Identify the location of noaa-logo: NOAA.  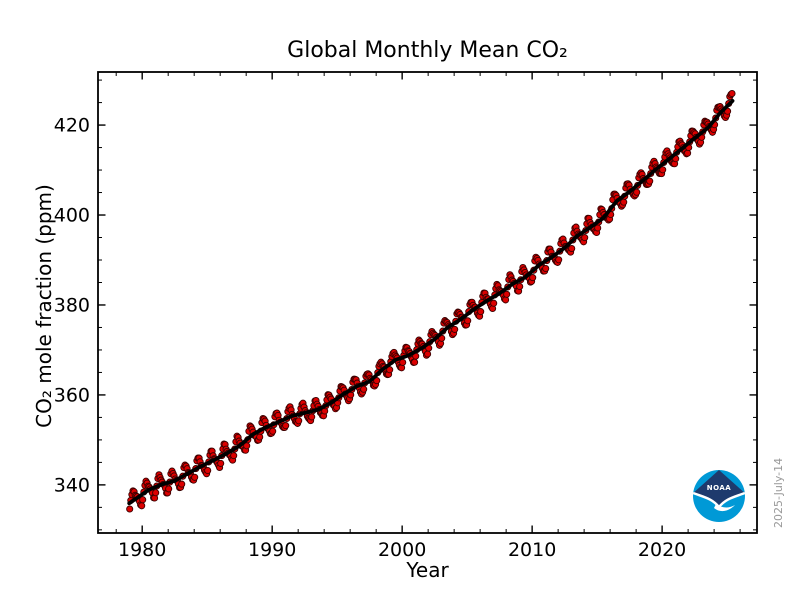
(719, 496).